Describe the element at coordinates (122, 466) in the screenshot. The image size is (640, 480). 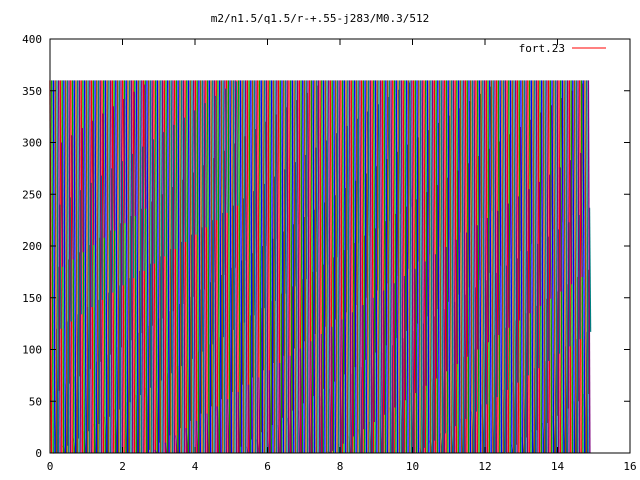
I see `x-tick-label: 2` at that location.